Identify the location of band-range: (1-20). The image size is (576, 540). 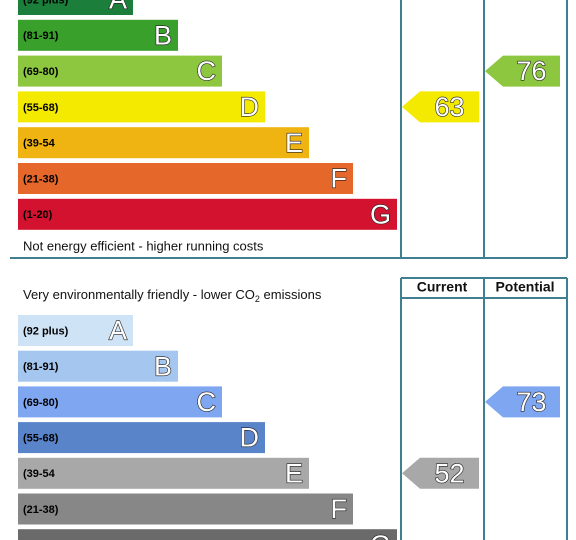
(38, 215).